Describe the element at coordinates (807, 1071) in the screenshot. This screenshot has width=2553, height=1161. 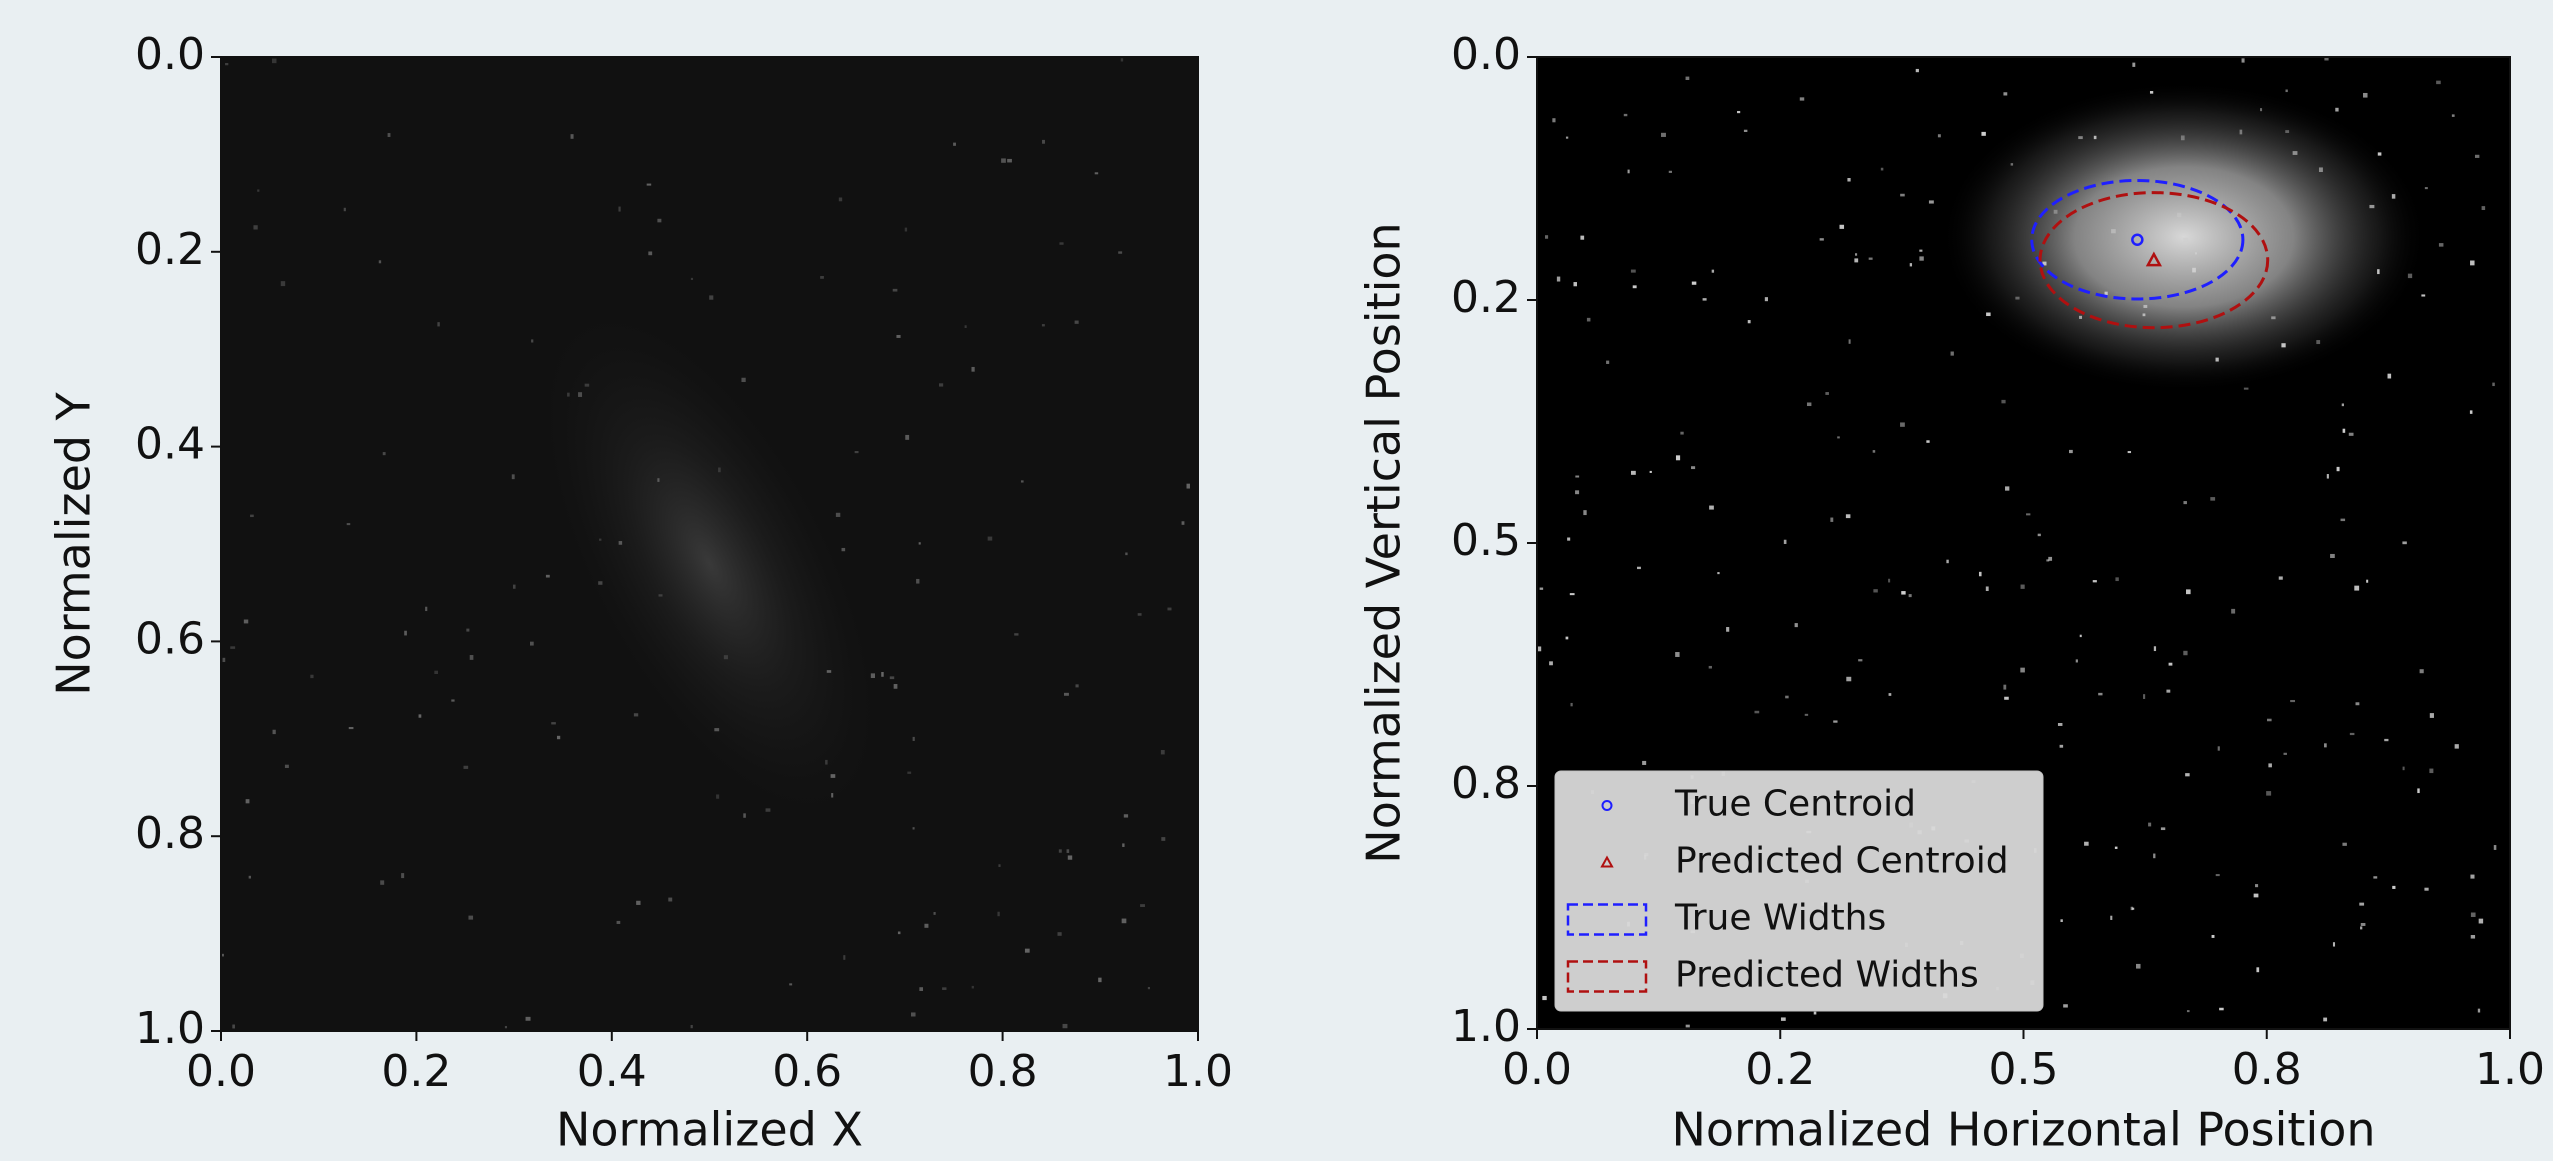
I see `x-tick-label: 0.6` at that location.